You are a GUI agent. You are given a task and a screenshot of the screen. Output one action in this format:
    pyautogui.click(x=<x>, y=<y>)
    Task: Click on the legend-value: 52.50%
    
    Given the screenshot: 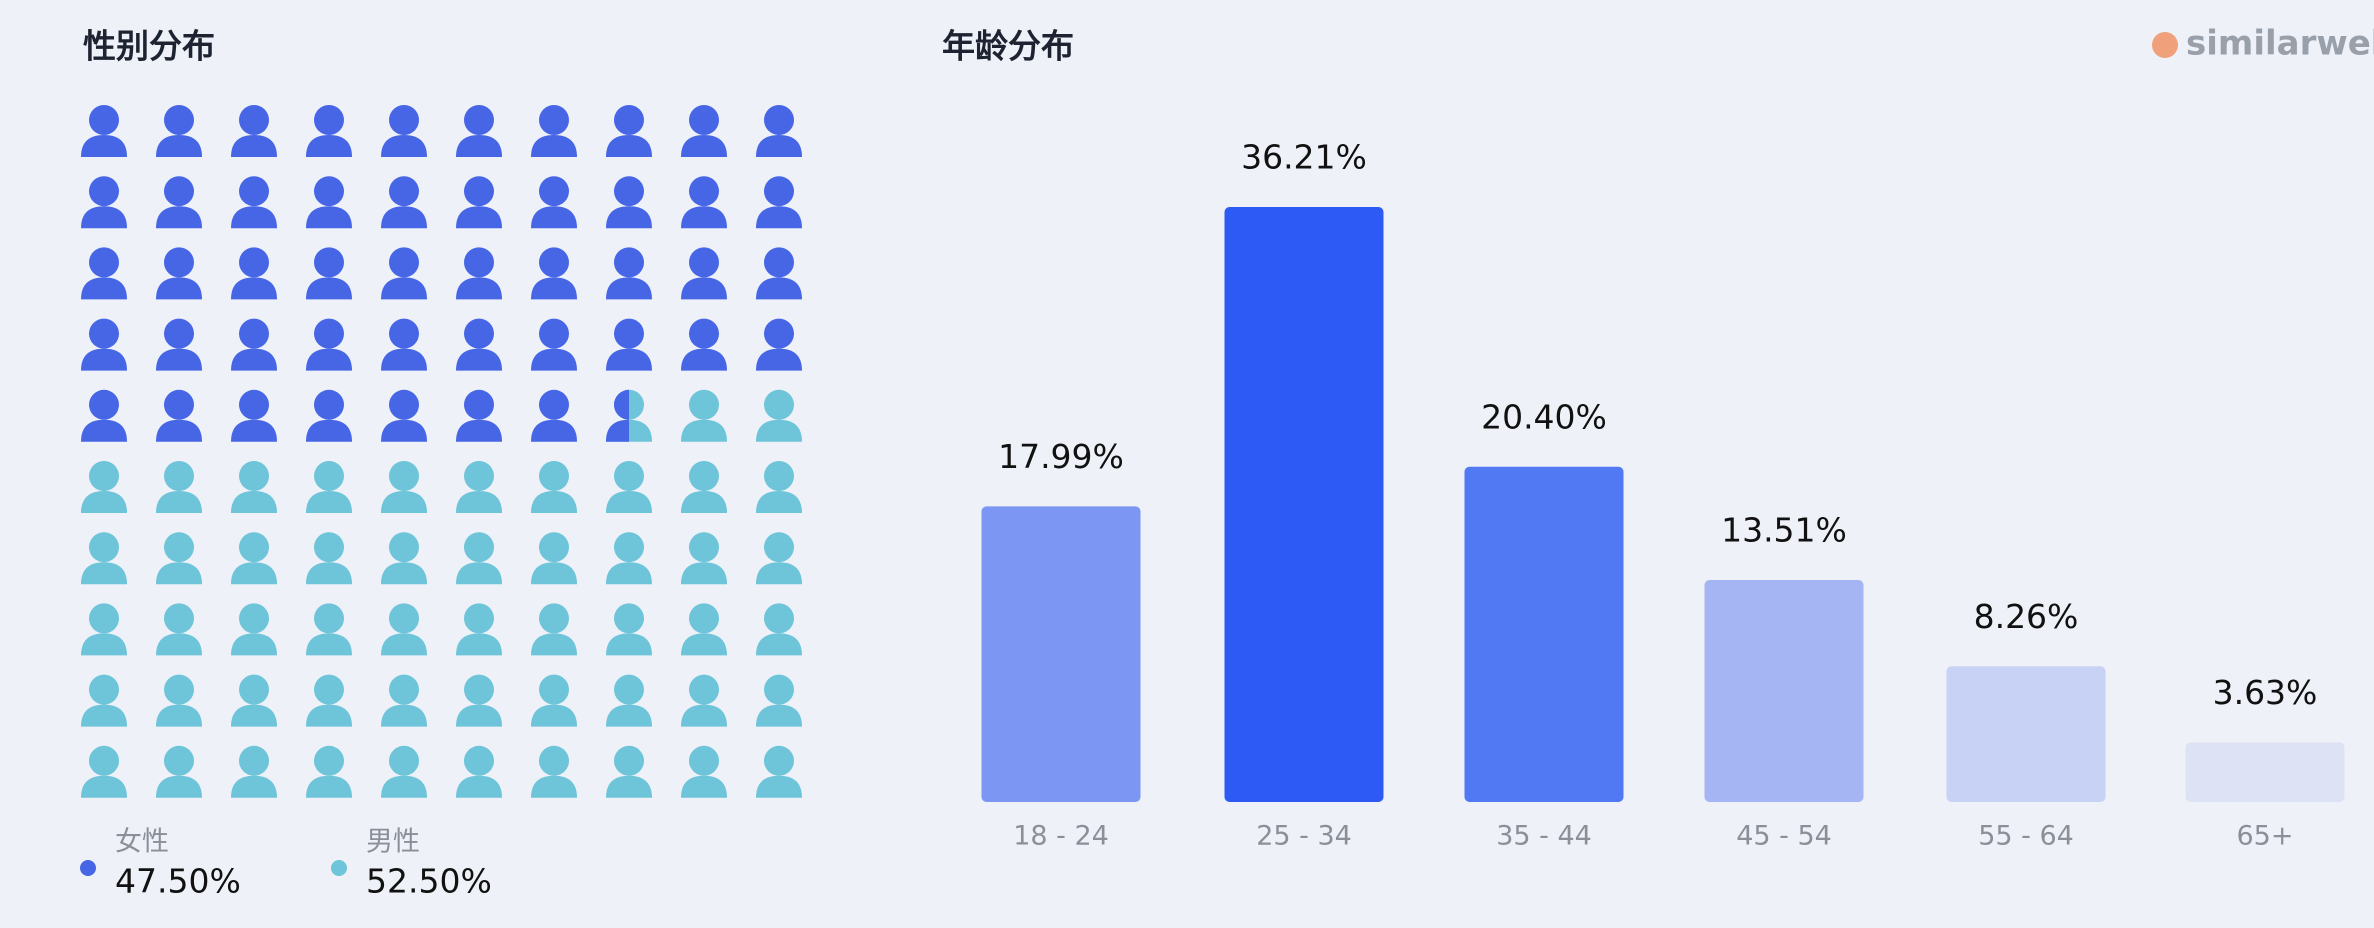 What is the action you would take?
    pyautogui.click(x=429, y=881)
    